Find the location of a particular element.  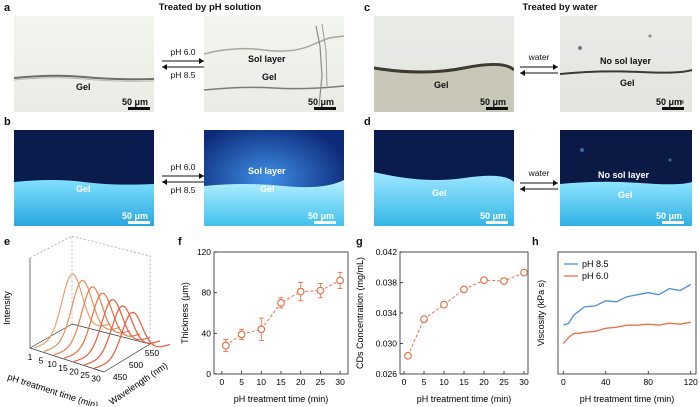

h-xtick: 80 is located at coordinates (648, 382).